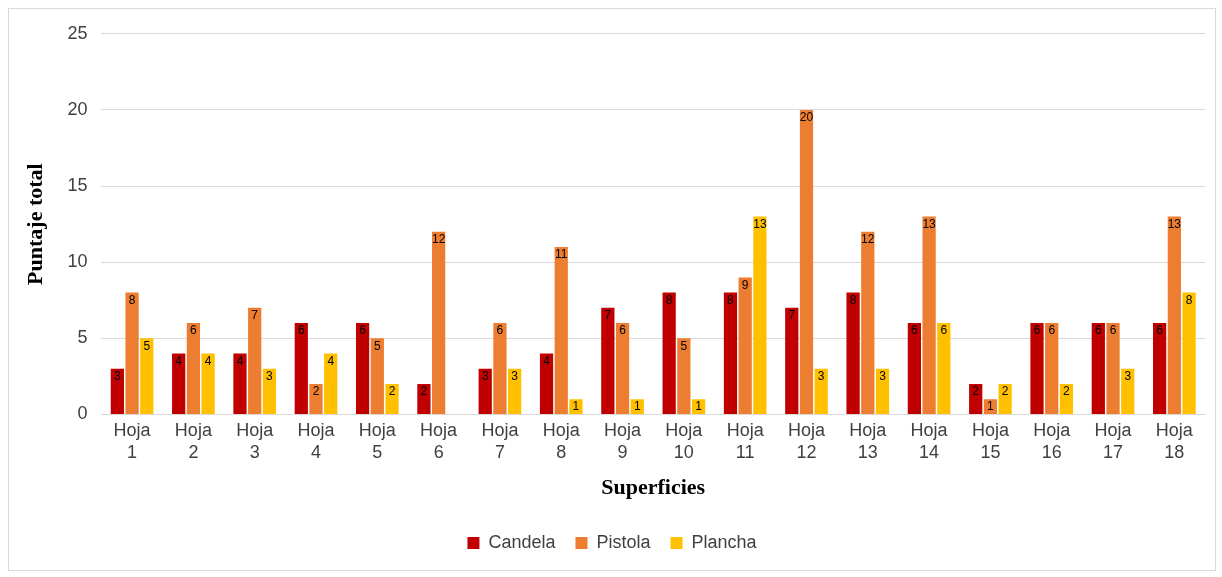 The width and height of the screenshot is (1222, 577). I want to click on y-tick-label: 20, so click(77, 108).